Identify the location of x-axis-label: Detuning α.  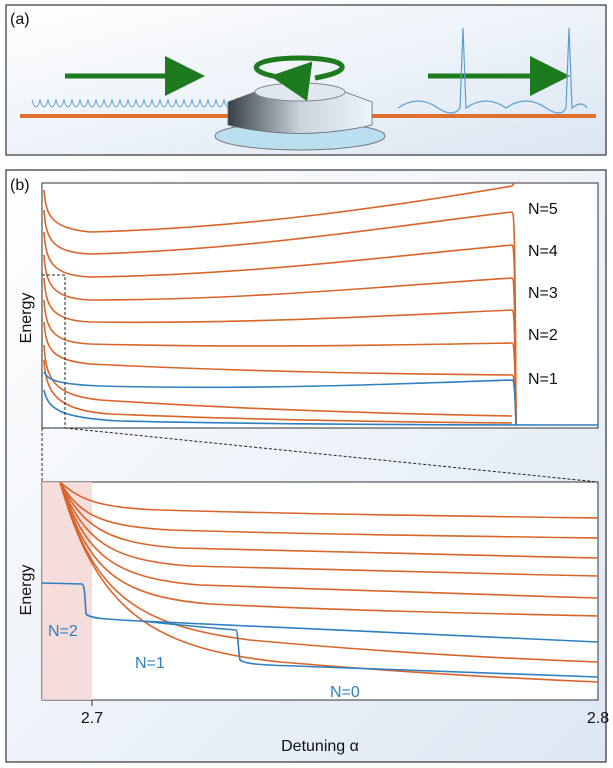
(320, 746).